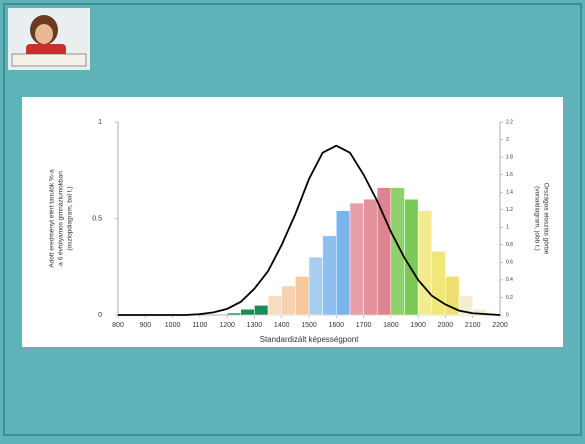 Image resolution: width=585 pixels, height=444 pixels. I want to click on x-tick-label: 1200, so click(227, 325).